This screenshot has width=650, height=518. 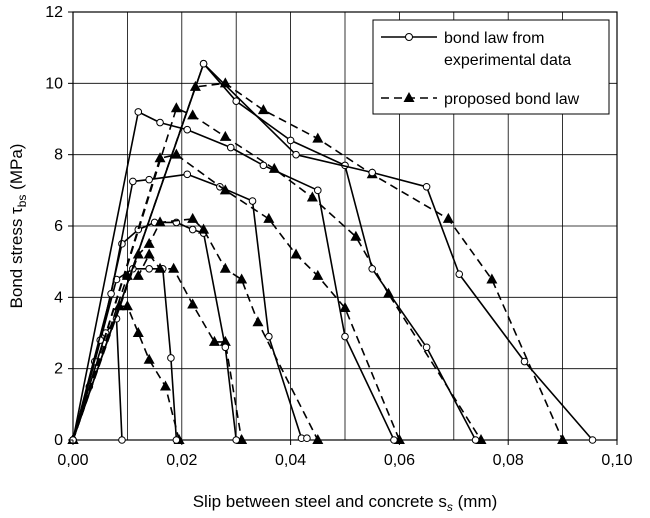 I want to click on x-tick-label: 0,02, so click(x=181, y=460).